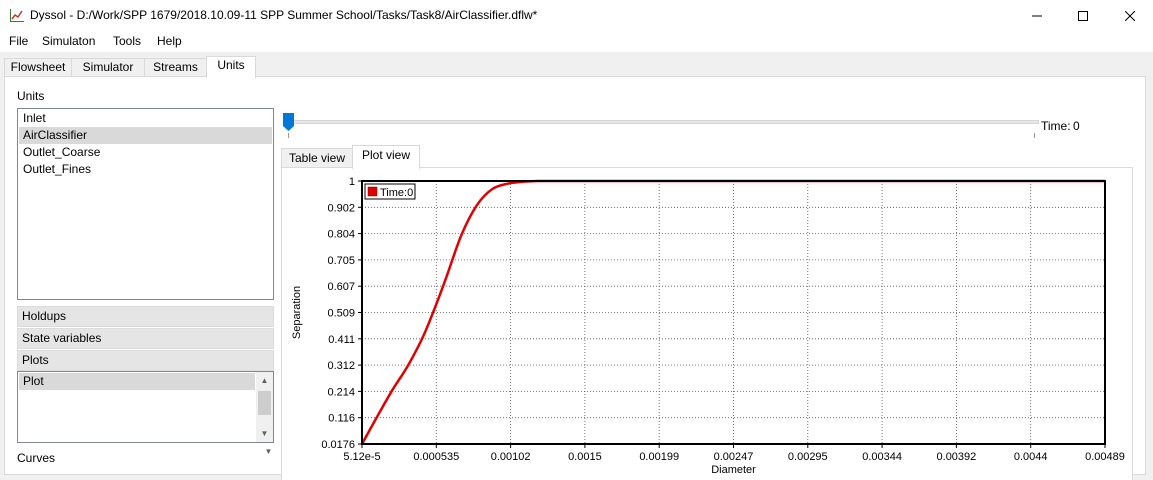 The height and width of the screenshot is (480, 1153). What do you see at coordinates (145, 316) in the screenshot?
I see `holdups-section: Holdups` at bounding box center [145, 316].